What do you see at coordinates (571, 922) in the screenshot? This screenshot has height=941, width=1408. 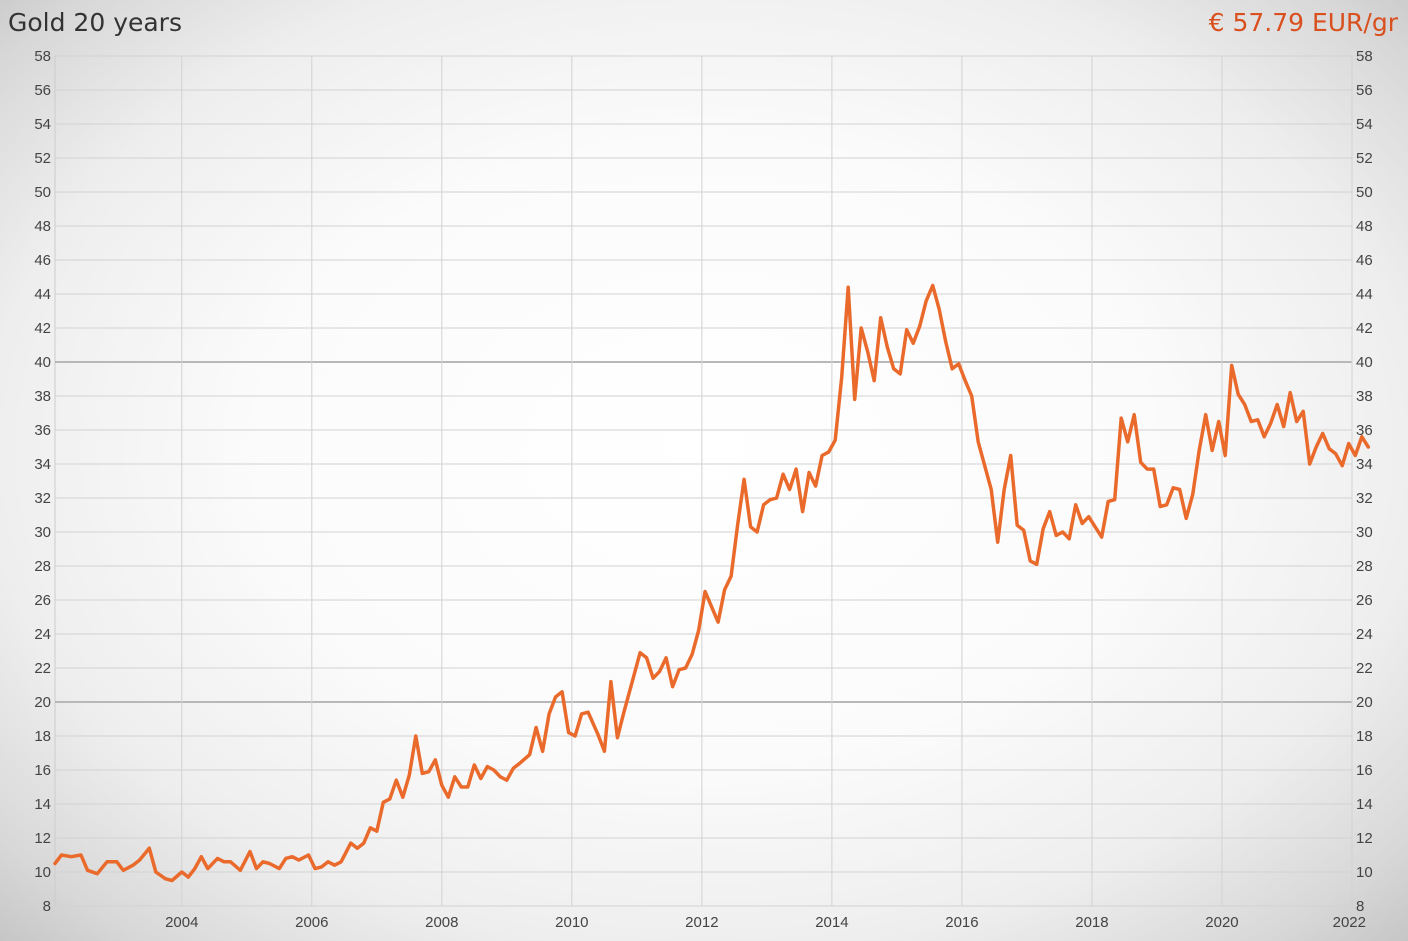 I see `x-tick-label: 2010` at bounding box center [571, 922].